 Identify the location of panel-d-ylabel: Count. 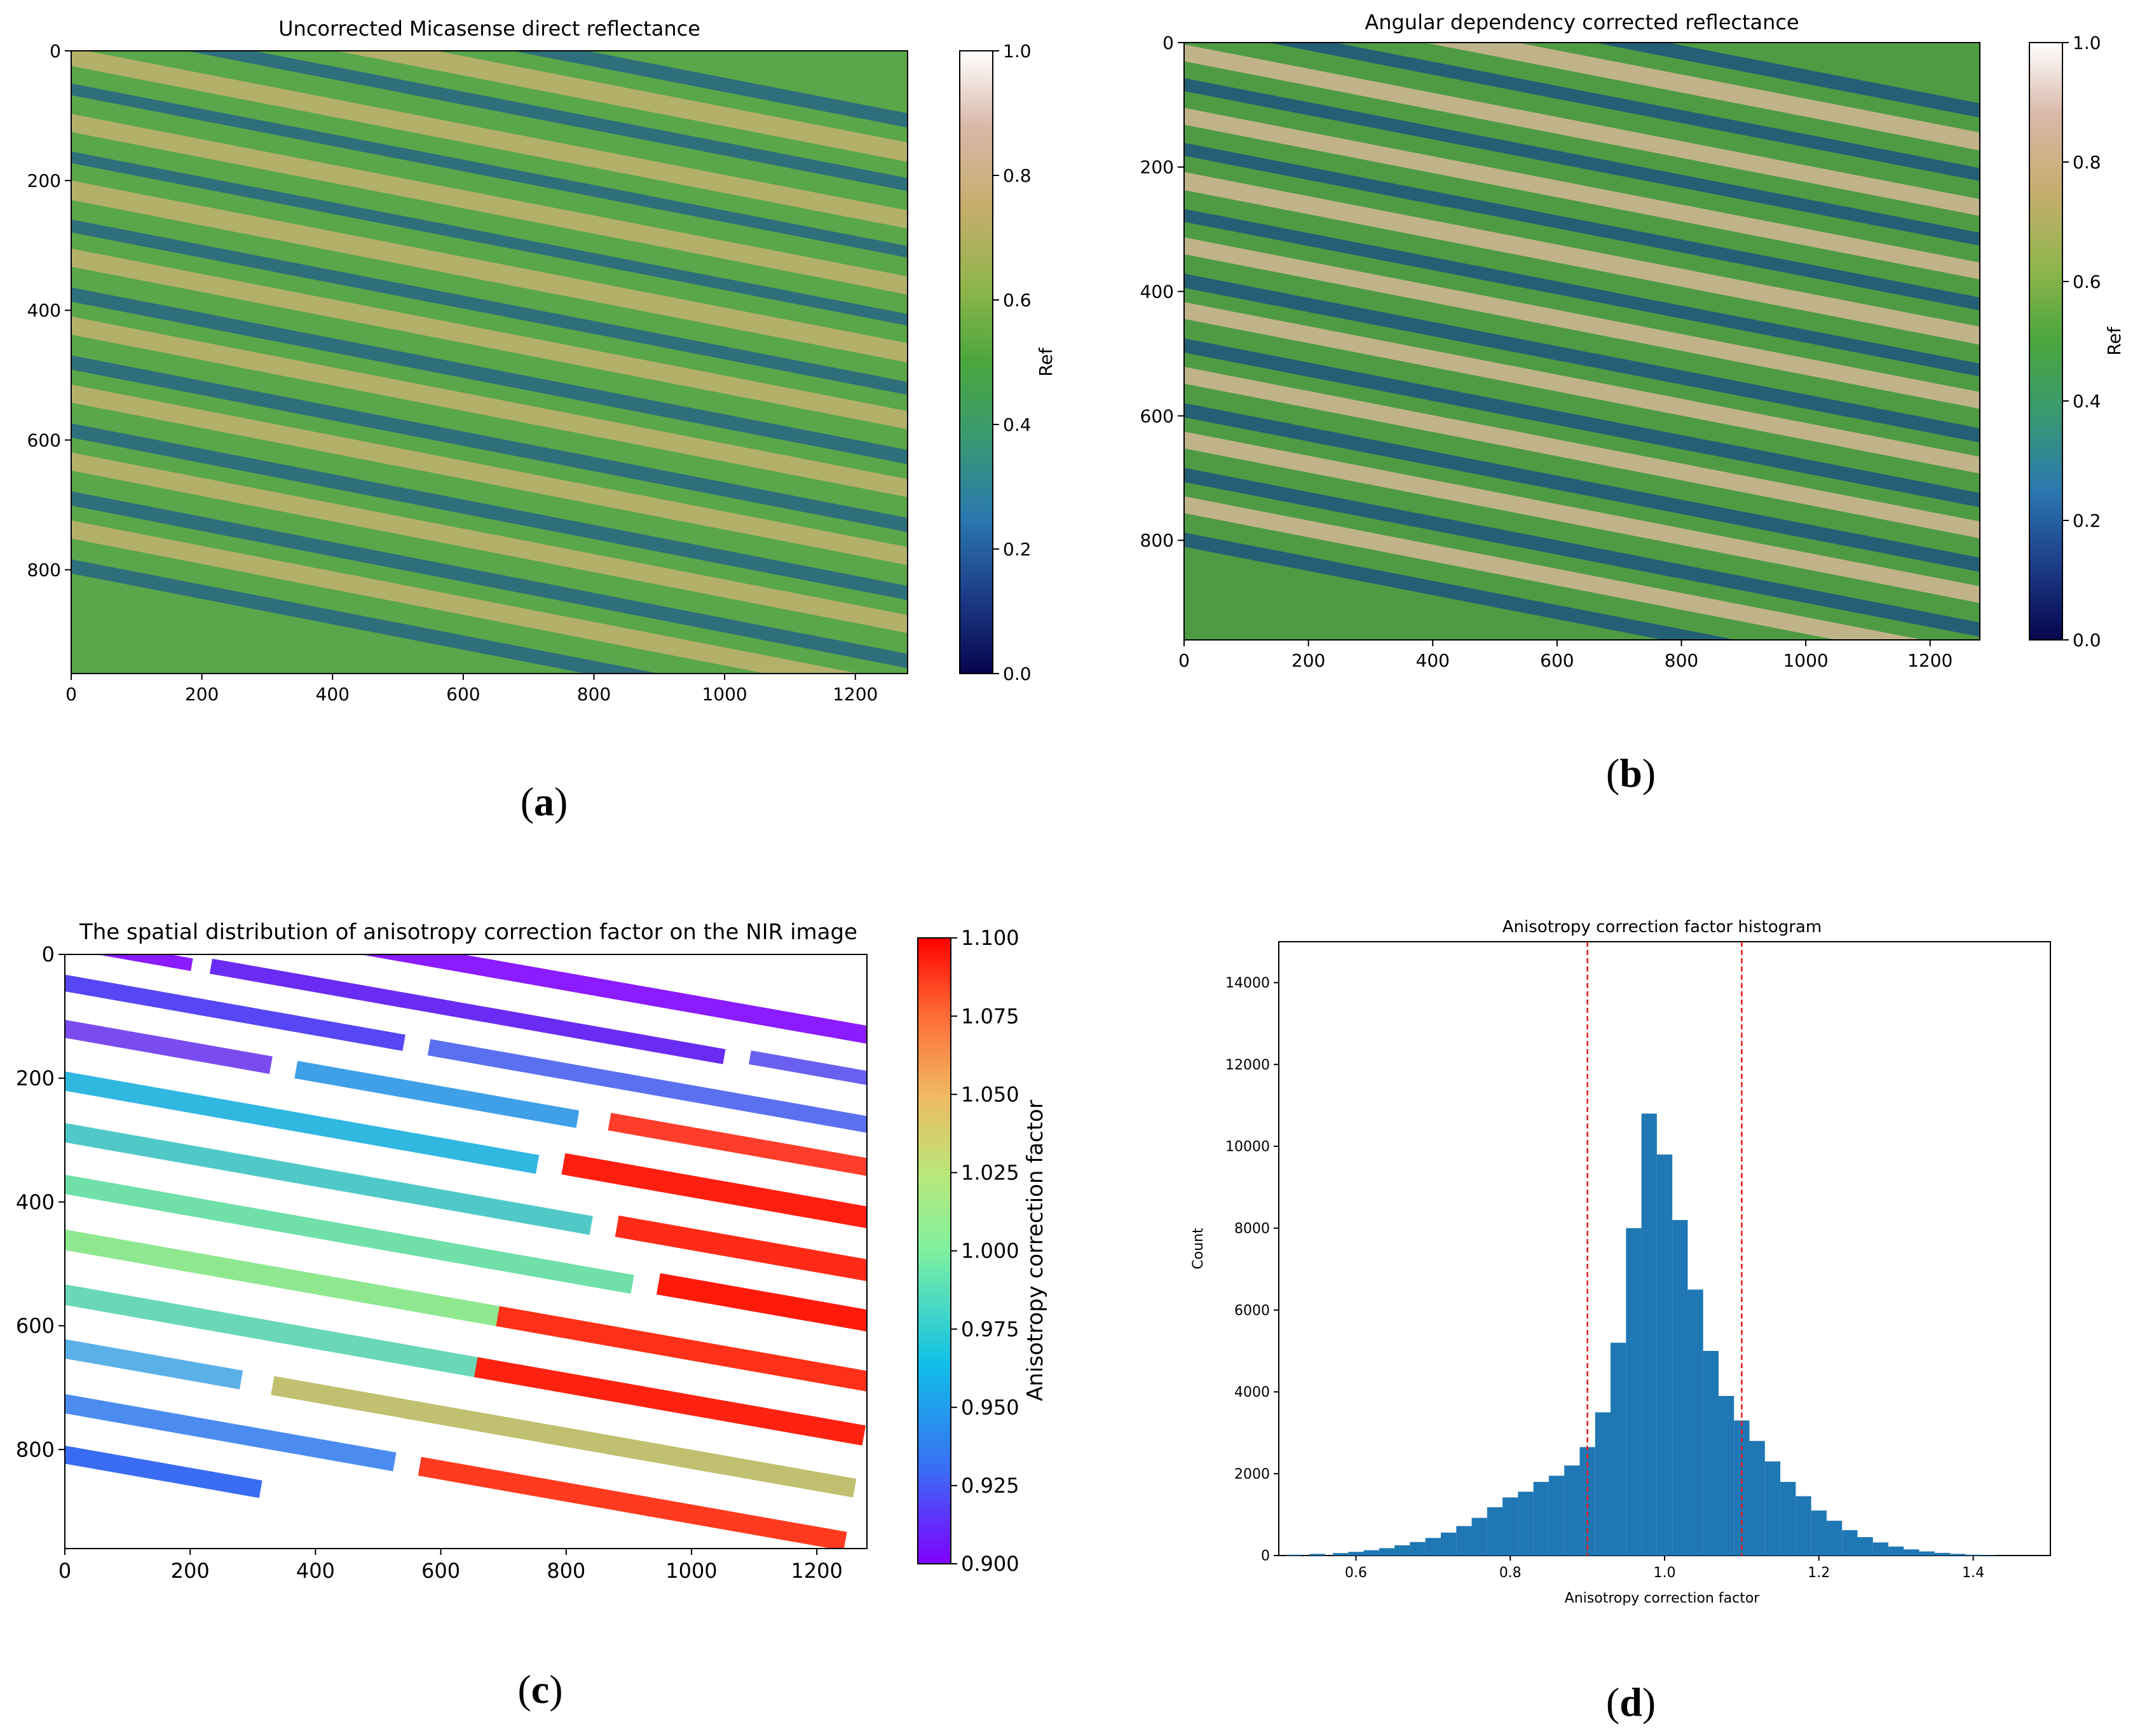
(1198, 1249).